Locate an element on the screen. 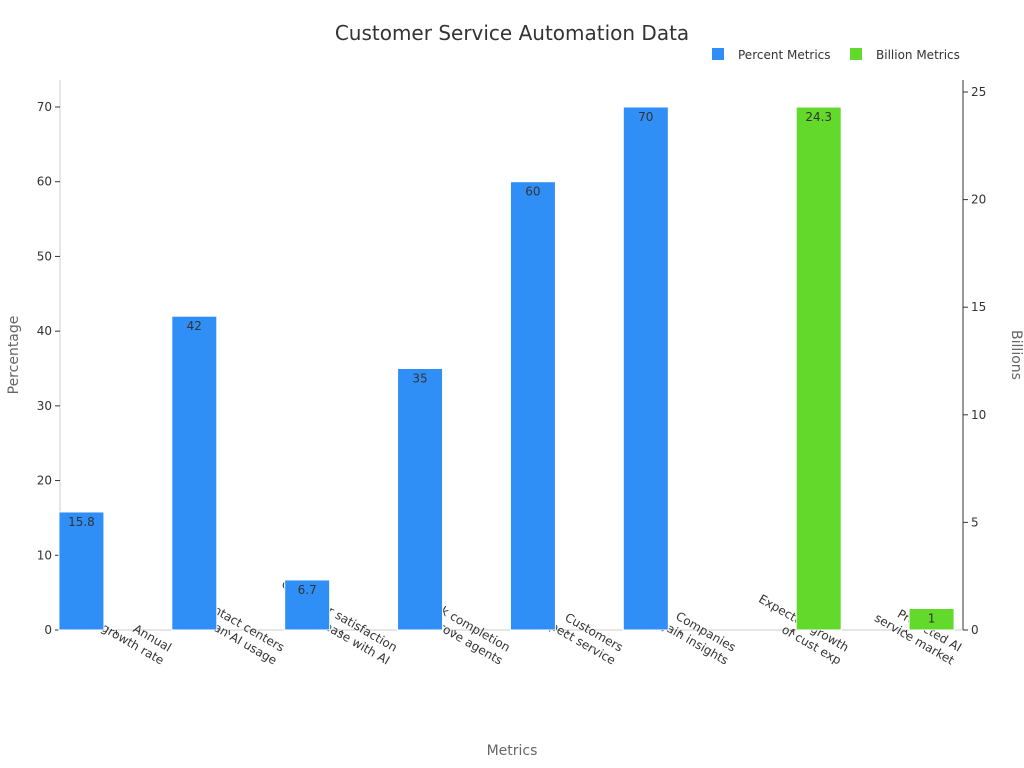  y-tick-label: 0 is located at coordinates (48, 630).